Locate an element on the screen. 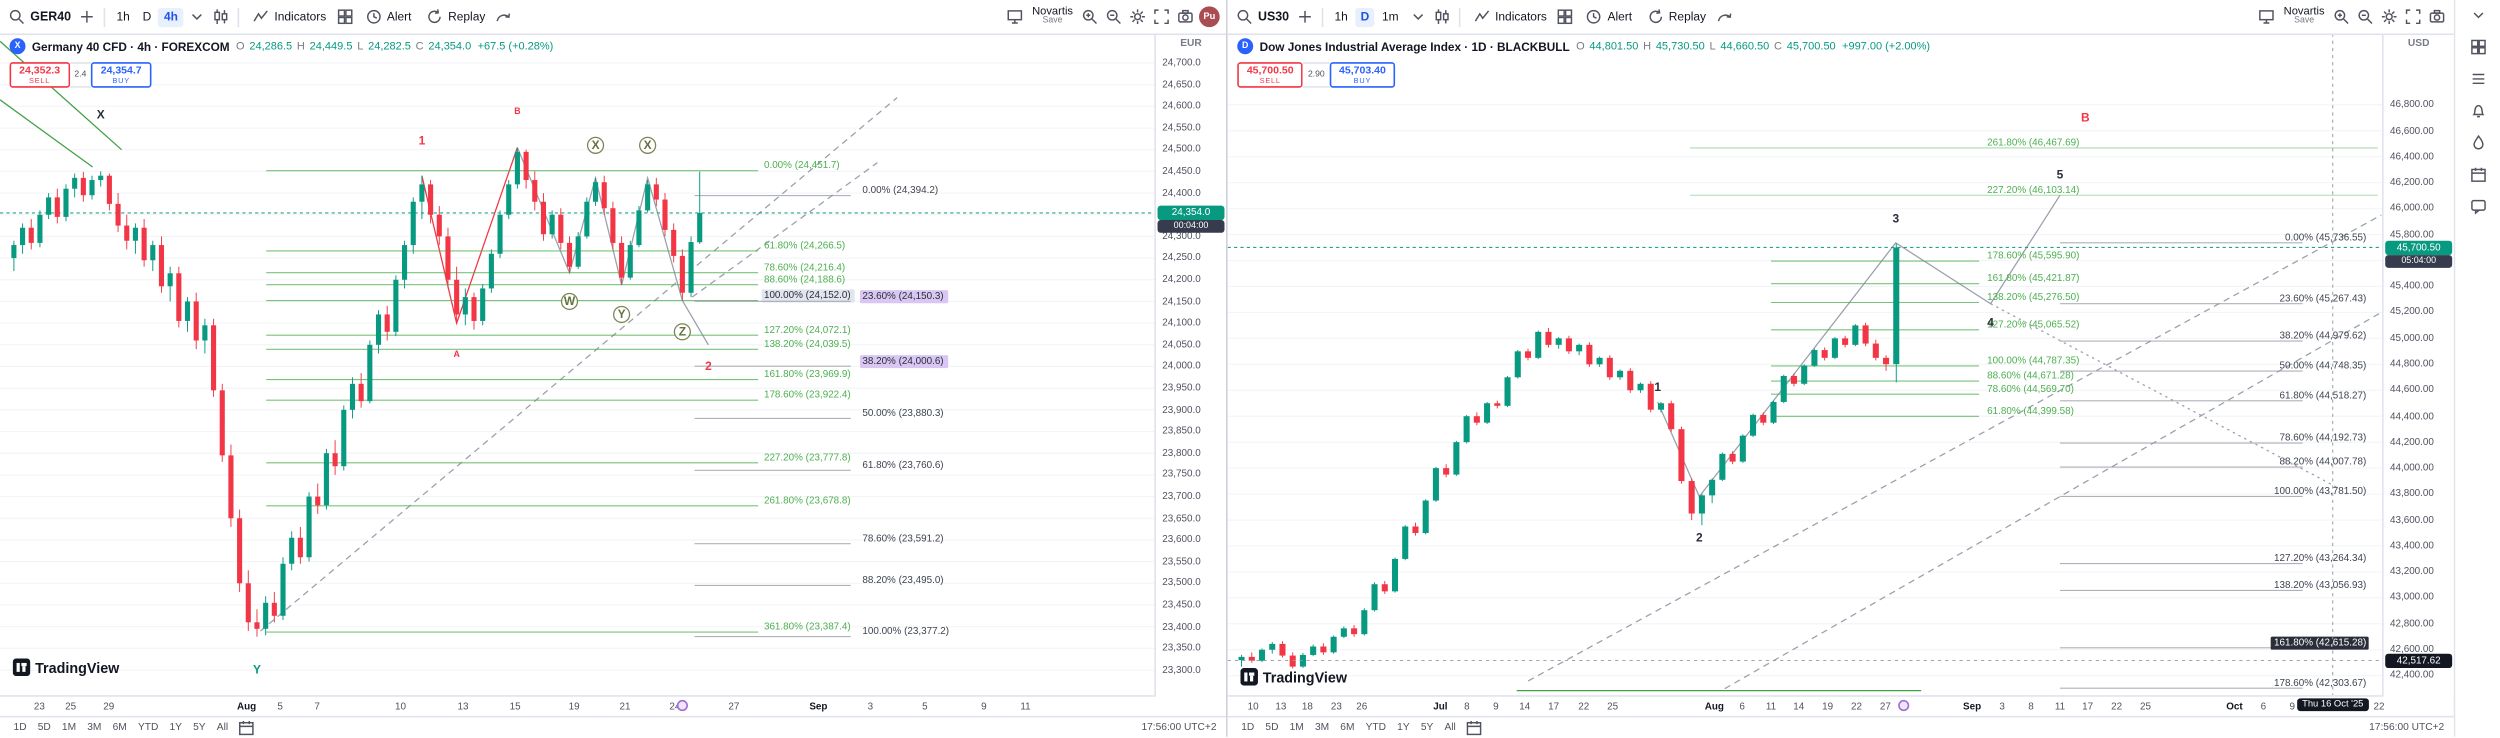  timeframe-4h: 4h is located at coordinates (171, 17).